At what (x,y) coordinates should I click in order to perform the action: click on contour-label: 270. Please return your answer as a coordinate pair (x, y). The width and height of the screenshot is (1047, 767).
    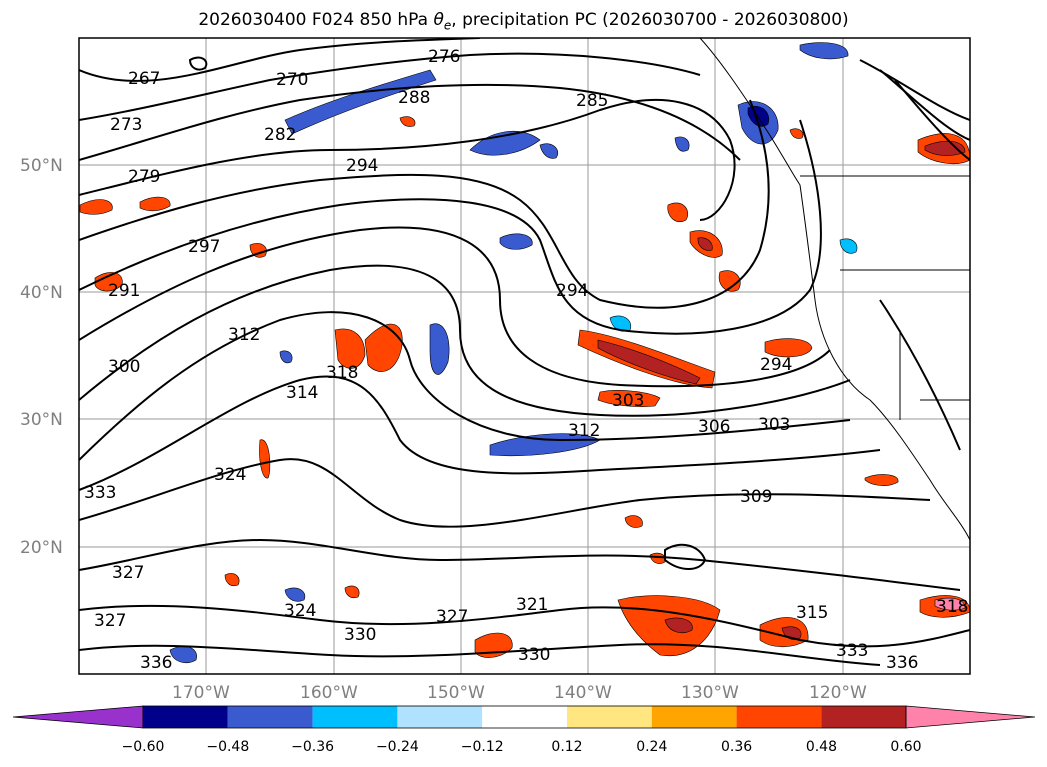
    Looking at the image, I should click on (292, 80).